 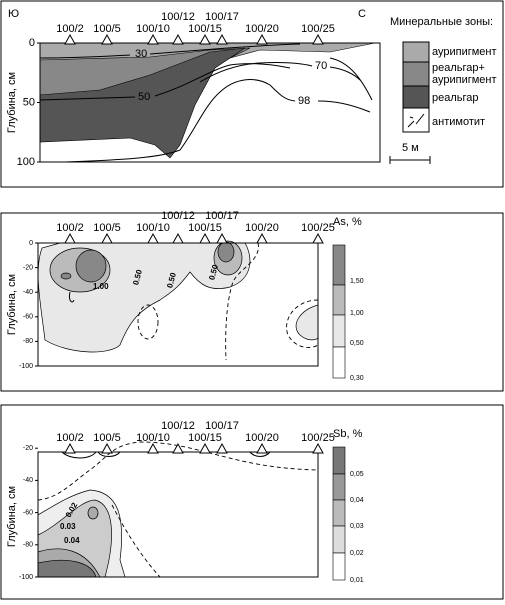 What do you see at coordinates (362, 14) in the screenshot?
I see `direction-label: С` at bounding box center [362, 14].